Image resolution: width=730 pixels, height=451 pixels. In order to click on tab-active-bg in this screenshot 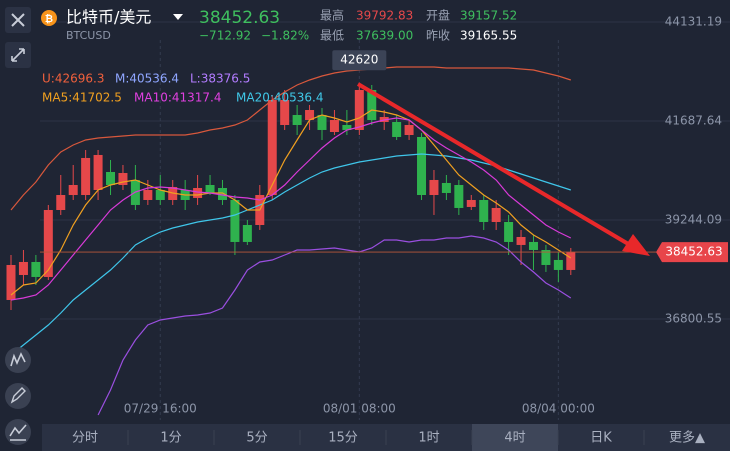, I will do `click(515, 437)`.